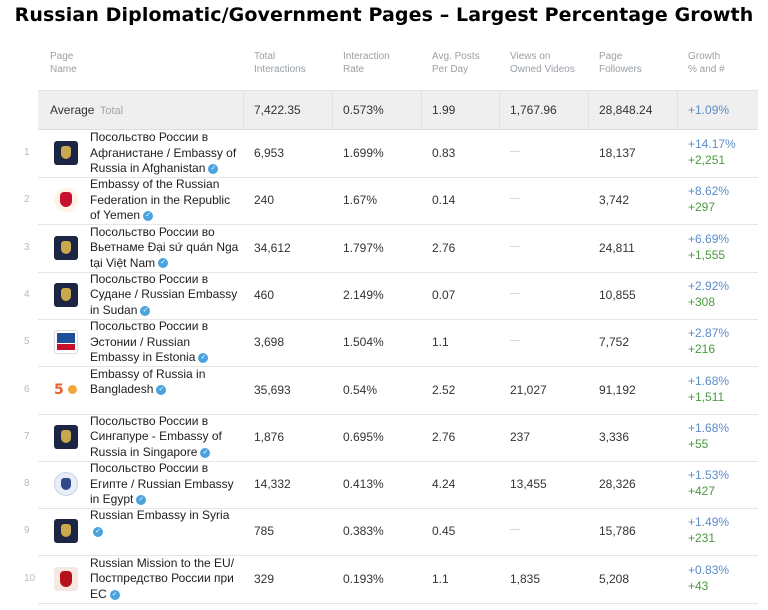 This screenshot has height=610, width=768. Describe the element at coordinates (706, 63) in the screenshot. I see `col-header-growth: Growth% and #` at that location.